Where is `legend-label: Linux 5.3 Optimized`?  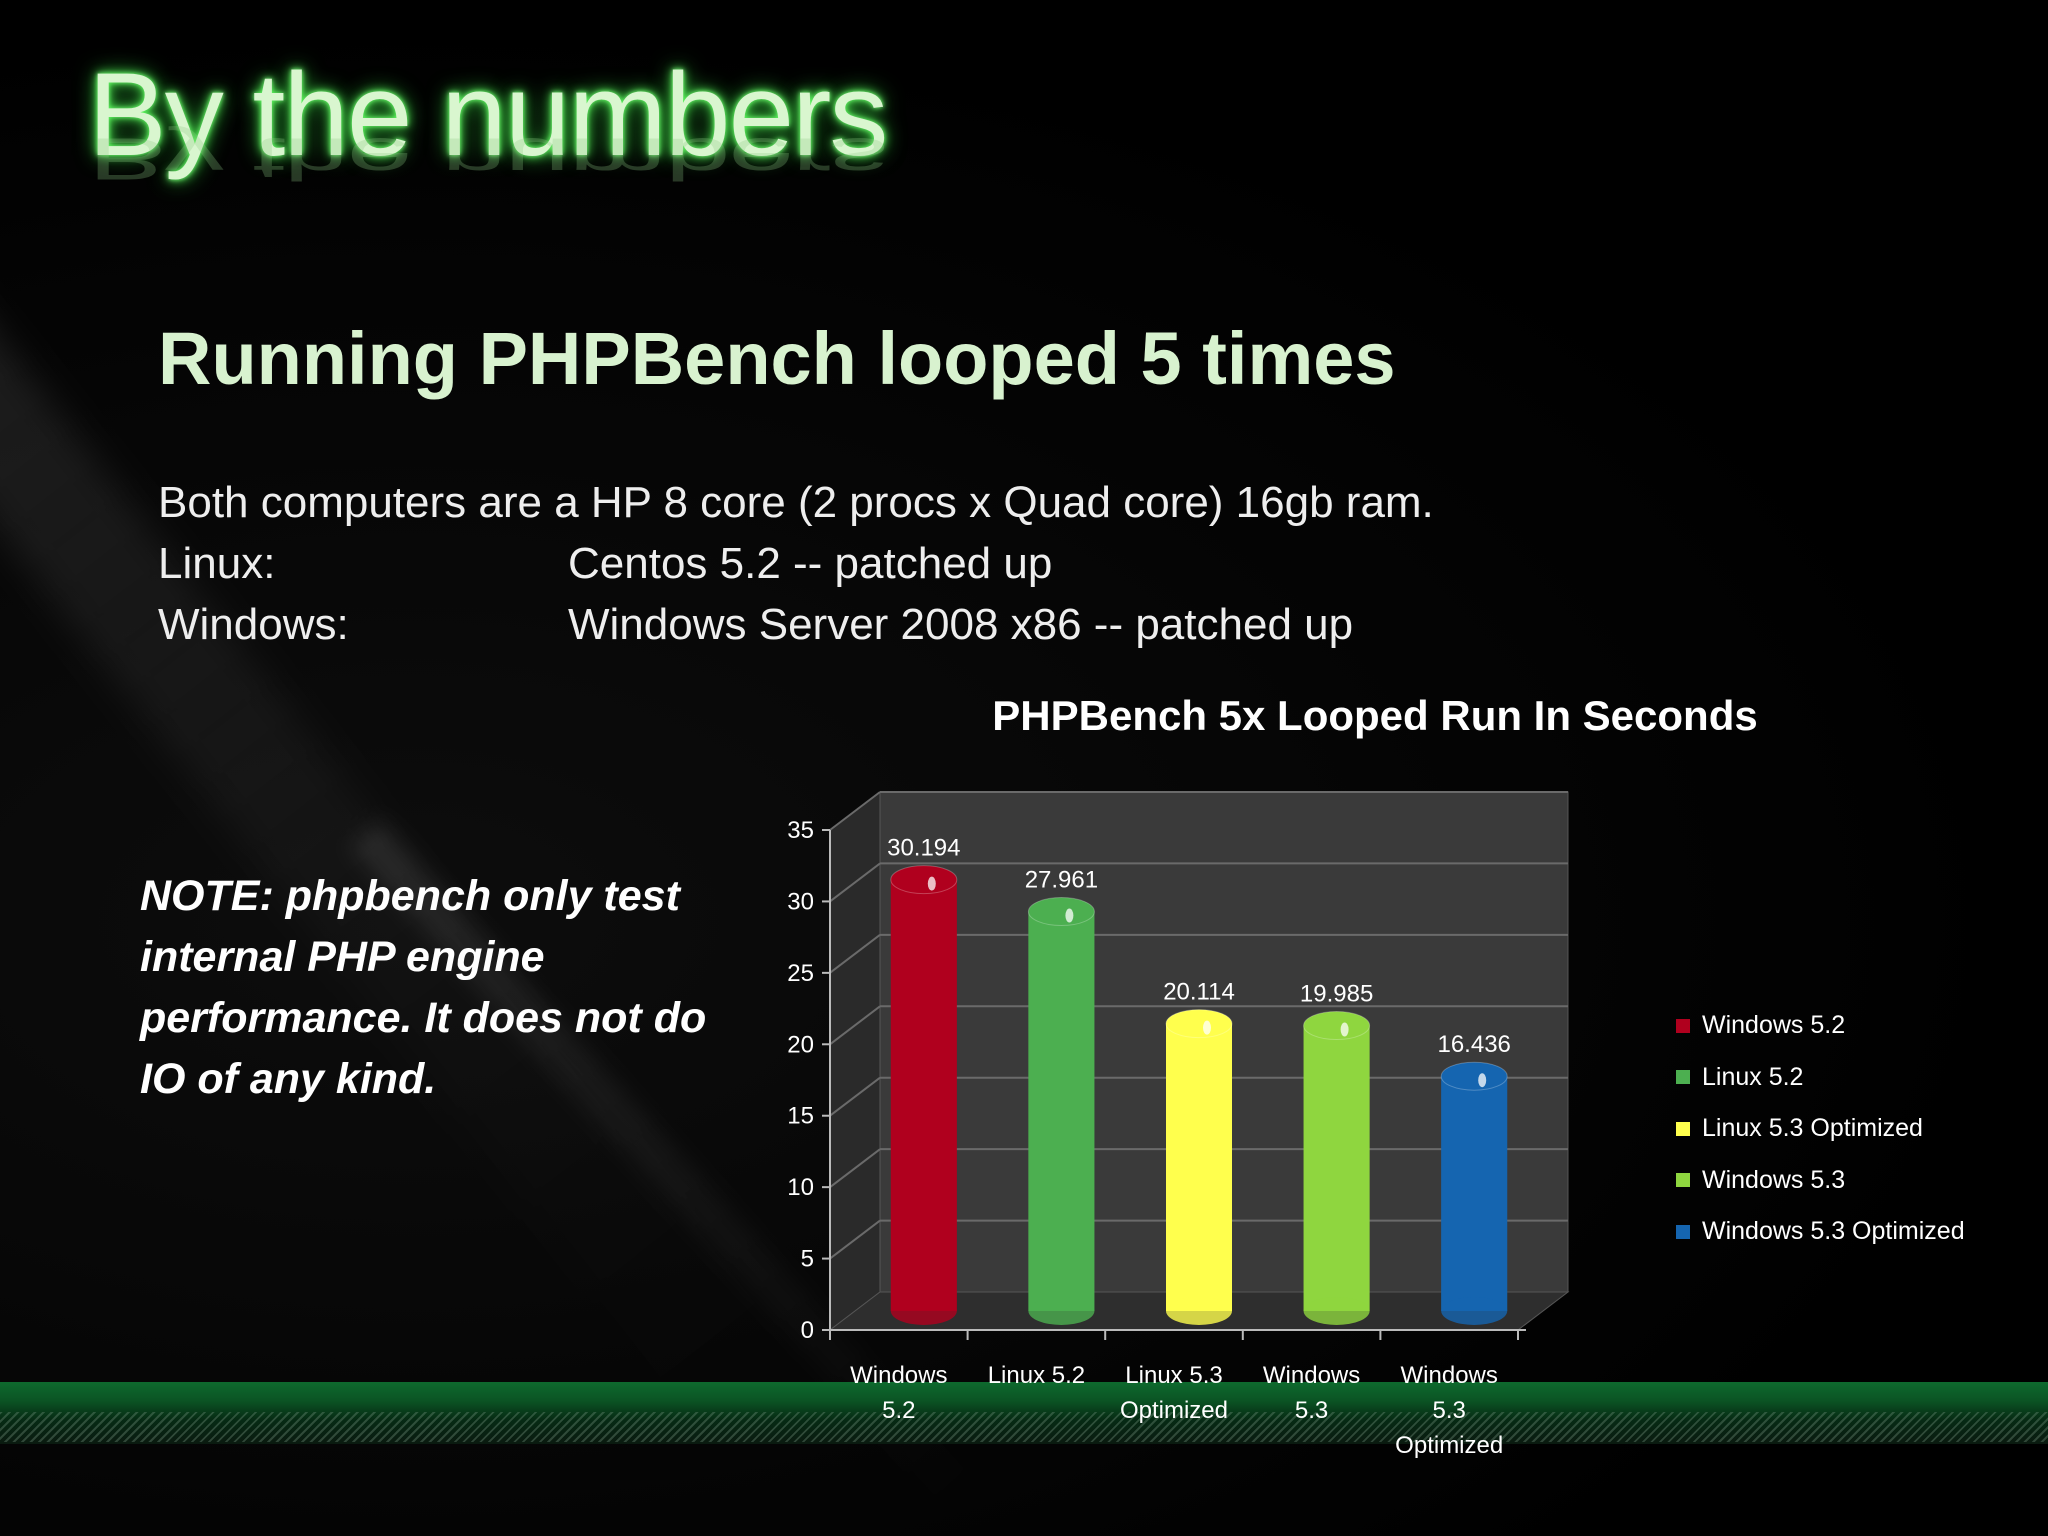
legend-label: Linux 5.3 Optimized is located at coordinates (1812, 1128).